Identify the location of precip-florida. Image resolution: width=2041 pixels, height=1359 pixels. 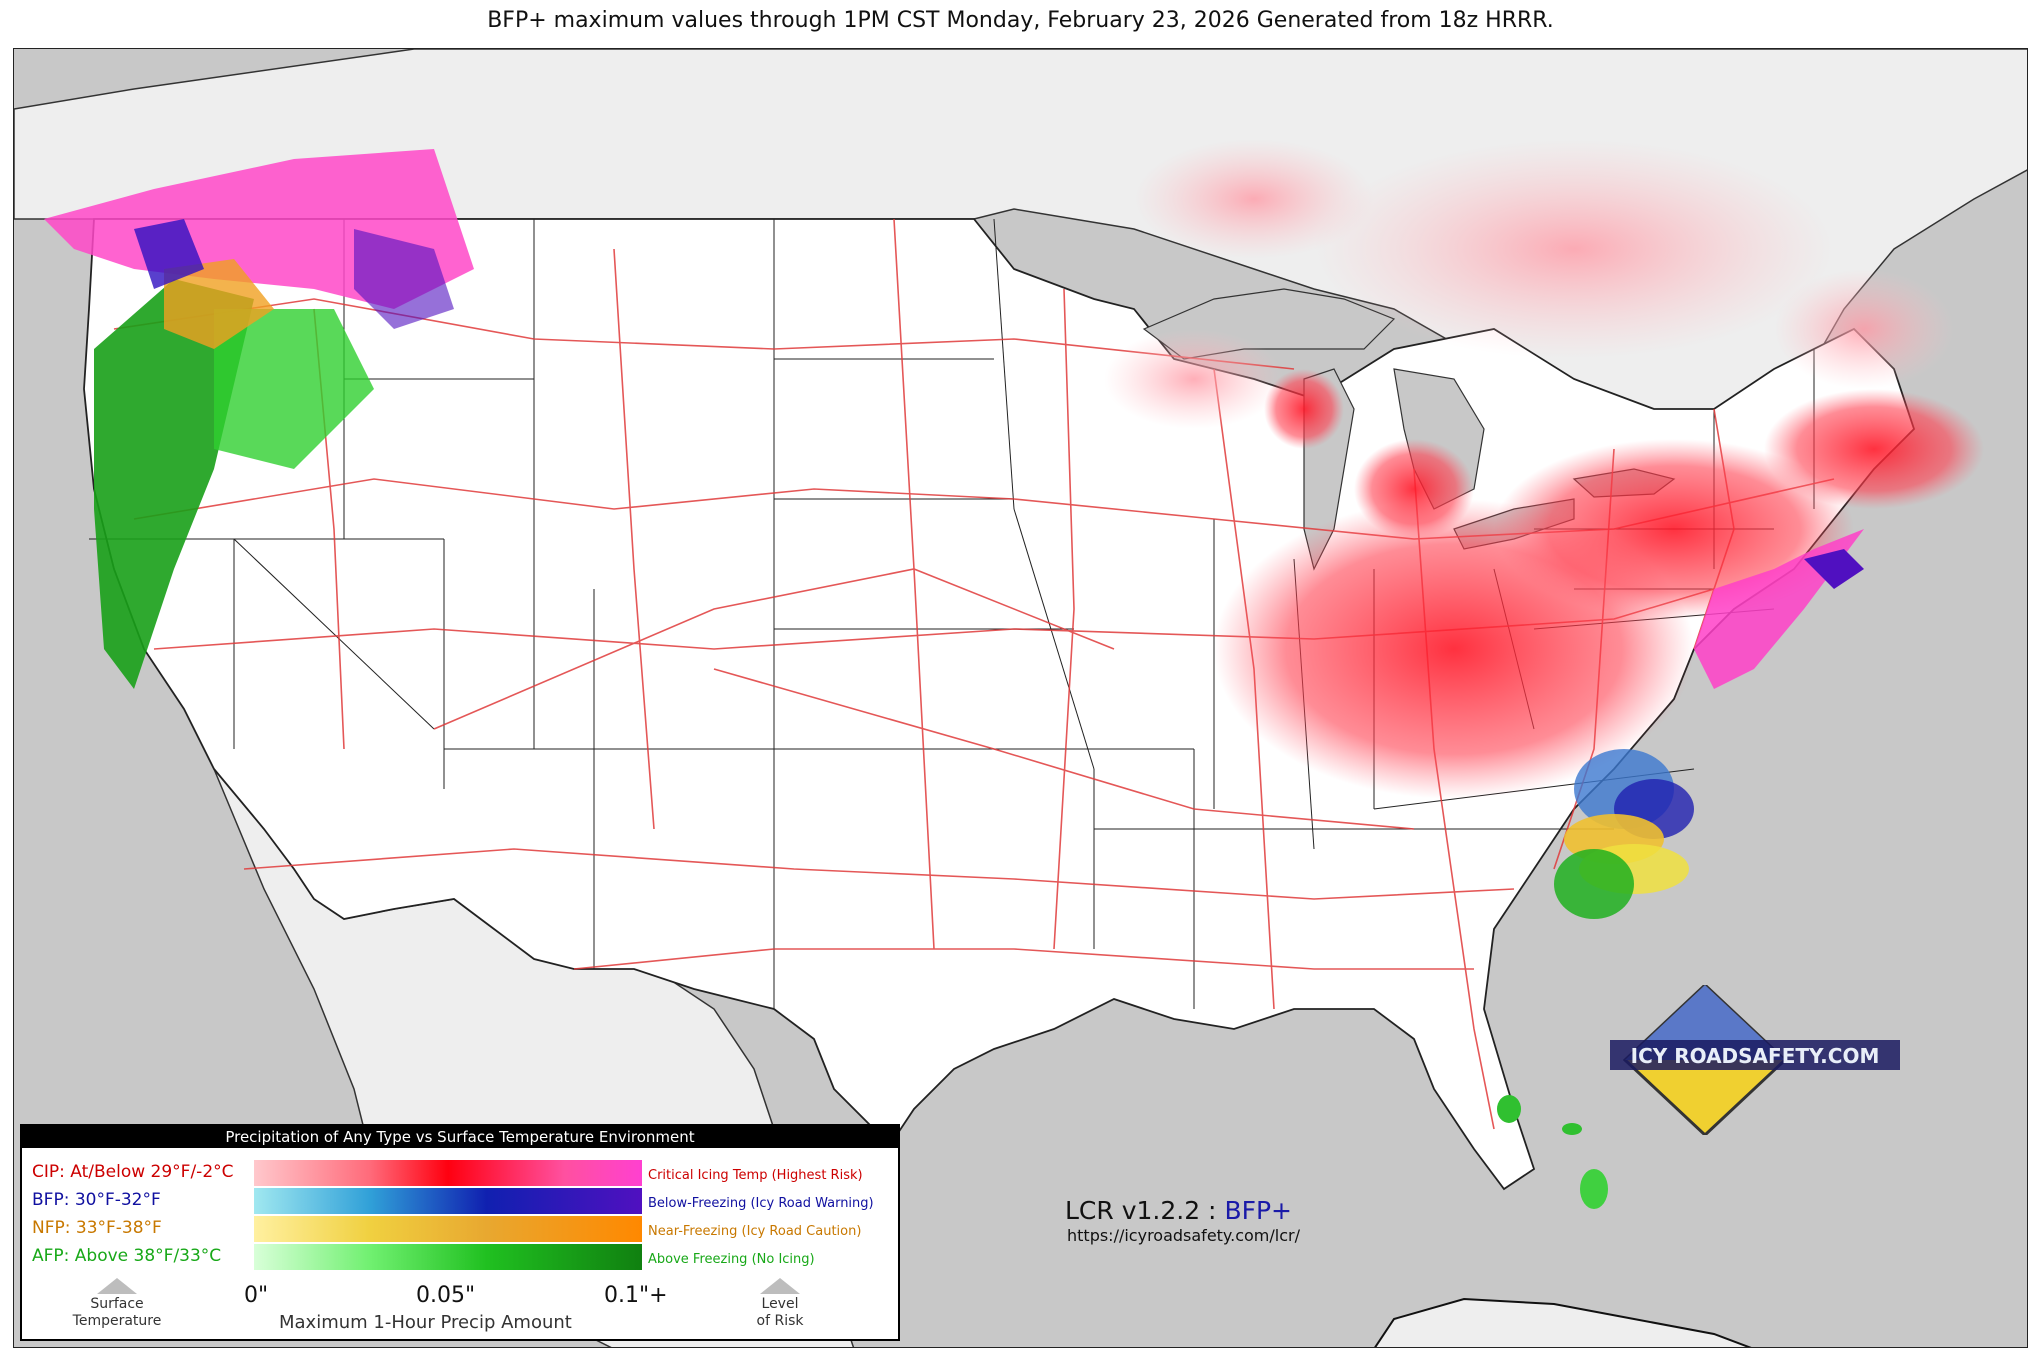
(1552, 1152).